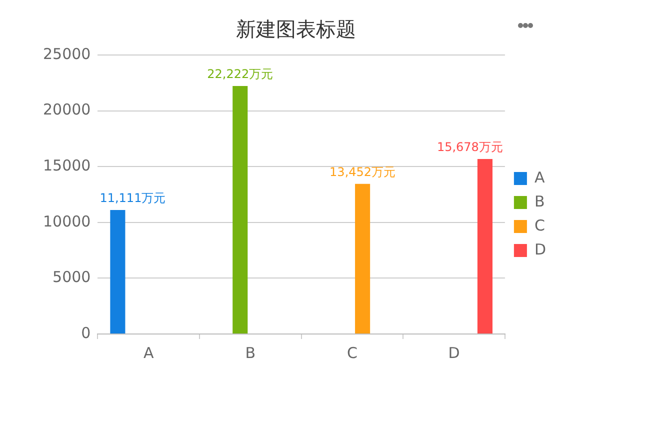 This screenshot has height=429, width=664. What do you see at coordinates (250, 353) in the screenshot?
I see `x-tick-label: B` at bounding box center [250, 353].